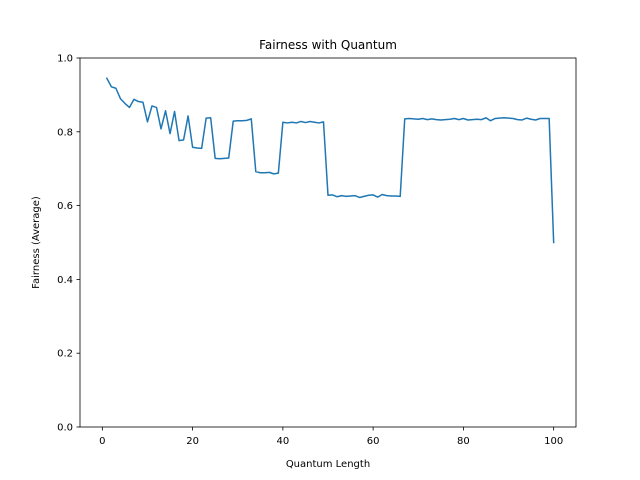  I want to click on chart-title: Fairness with Quantum, so click(328, 45).